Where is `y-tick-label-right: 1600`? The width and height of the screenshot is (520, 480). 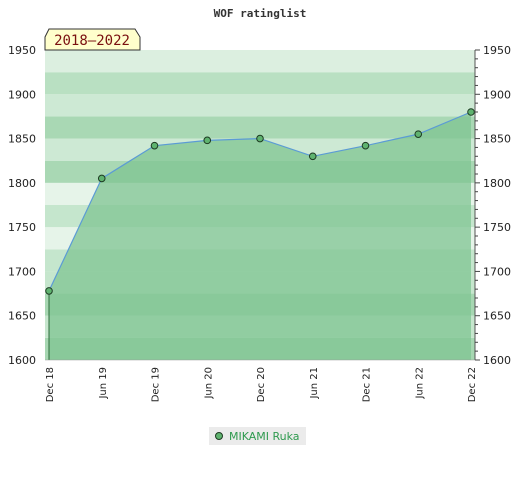
y-tick-label-right: 1600 is located at coordinates (497, 360).